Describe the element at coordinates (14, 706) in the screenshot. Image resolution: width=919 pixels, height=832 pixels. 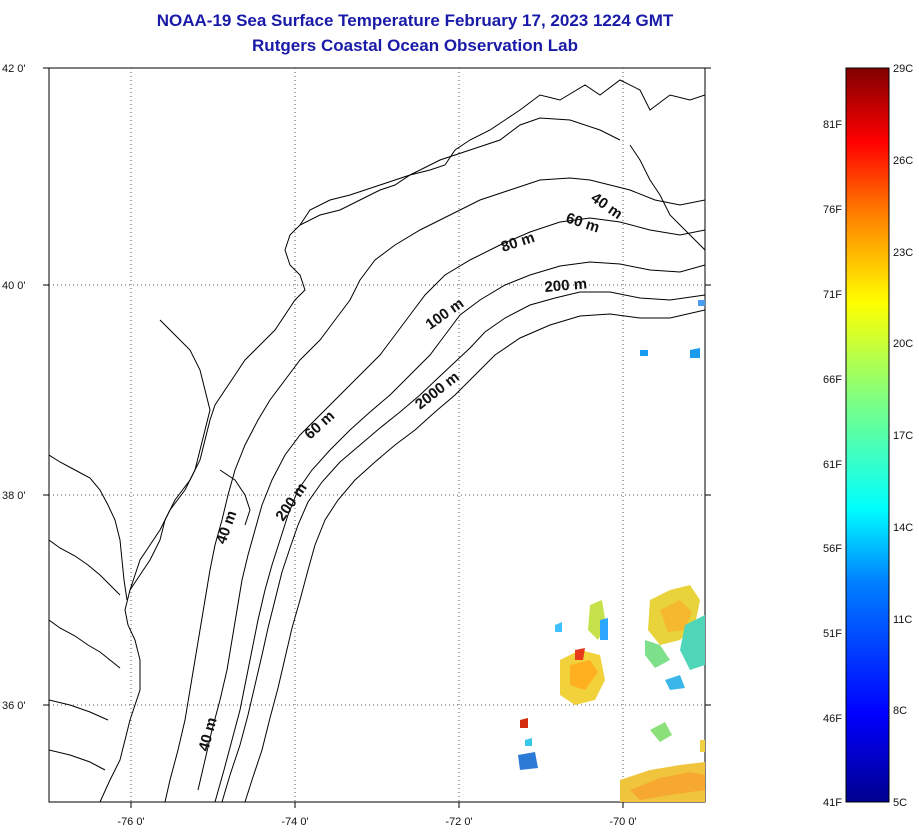
I see `lat-tick-label: 36 0'` at that location.